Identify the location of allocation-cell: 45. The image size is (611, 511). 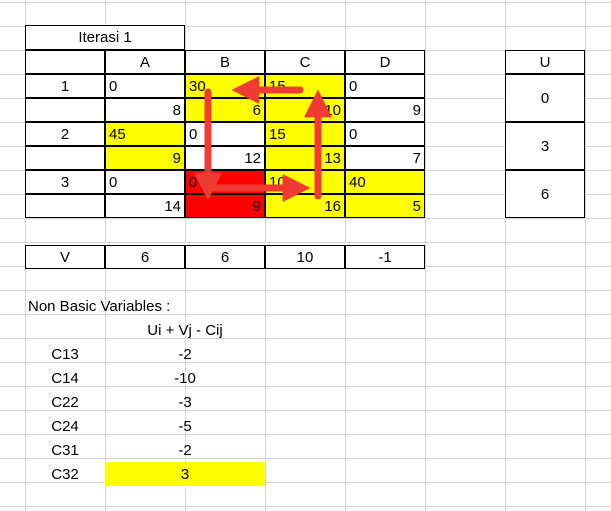
(145, 134).